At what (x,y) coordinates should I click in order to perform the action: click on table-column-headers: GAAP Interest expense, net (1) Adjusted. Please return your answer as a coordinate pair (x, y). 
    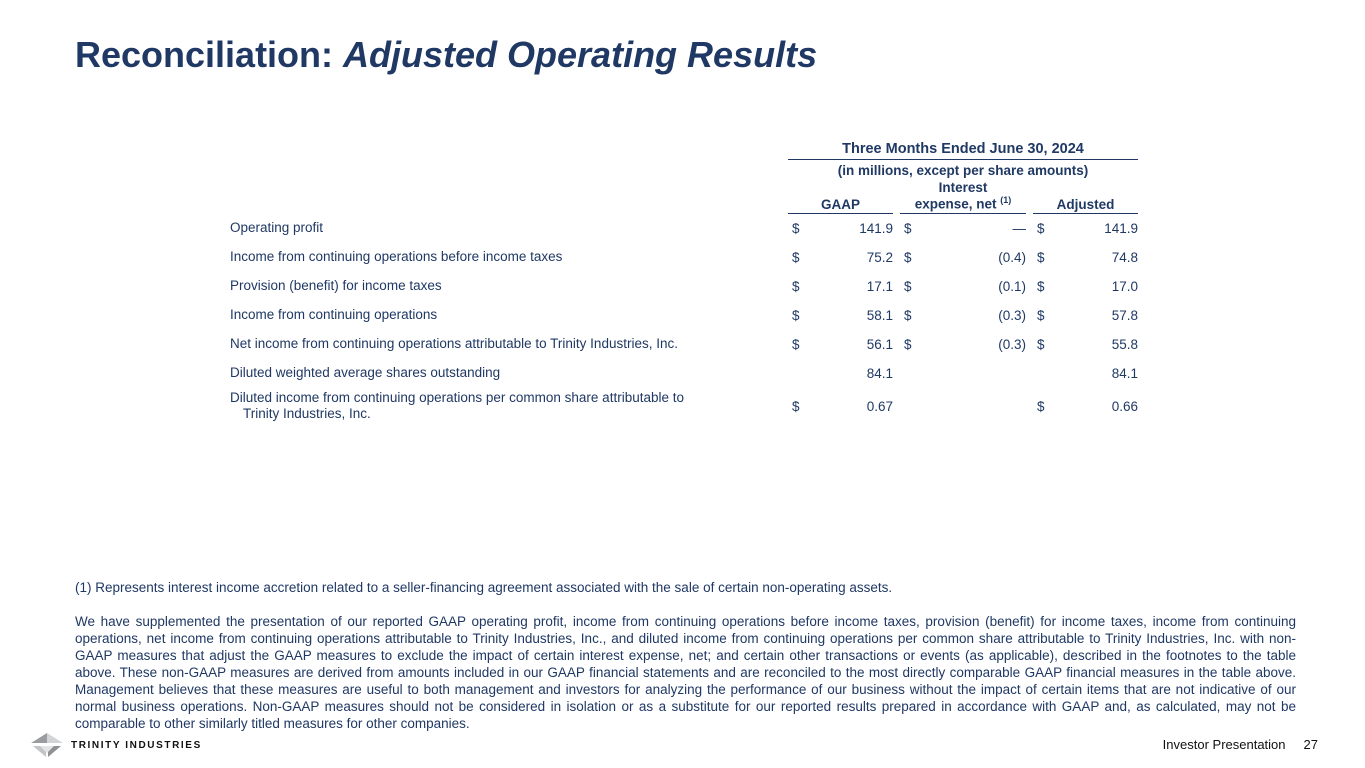
    Looking at the image, I should click on (963, 197).